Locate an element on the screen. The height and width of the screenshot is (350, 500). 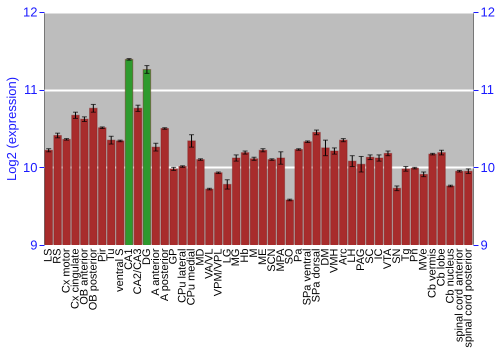
y2-tick-label: 9 is located at coordinates (484, 245).